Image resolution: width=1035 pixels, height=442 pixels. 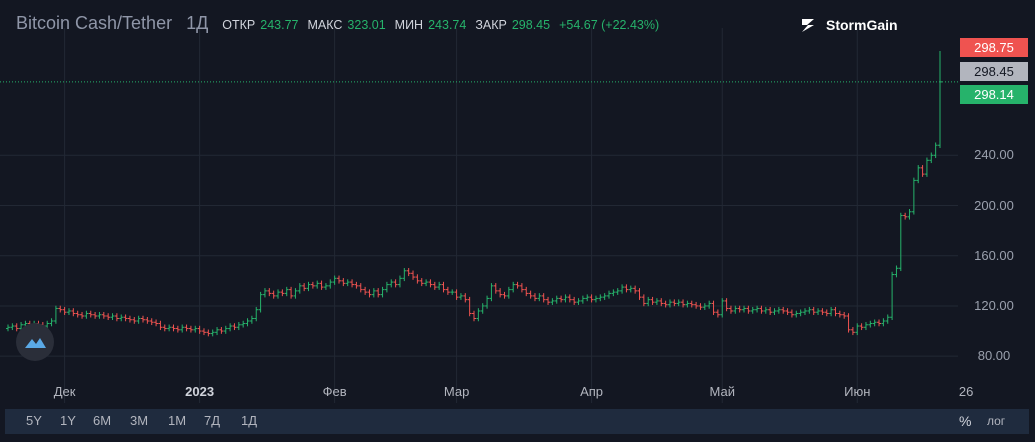 I want to click on range-7d-button: 7Д, so click(x=212, y=420).